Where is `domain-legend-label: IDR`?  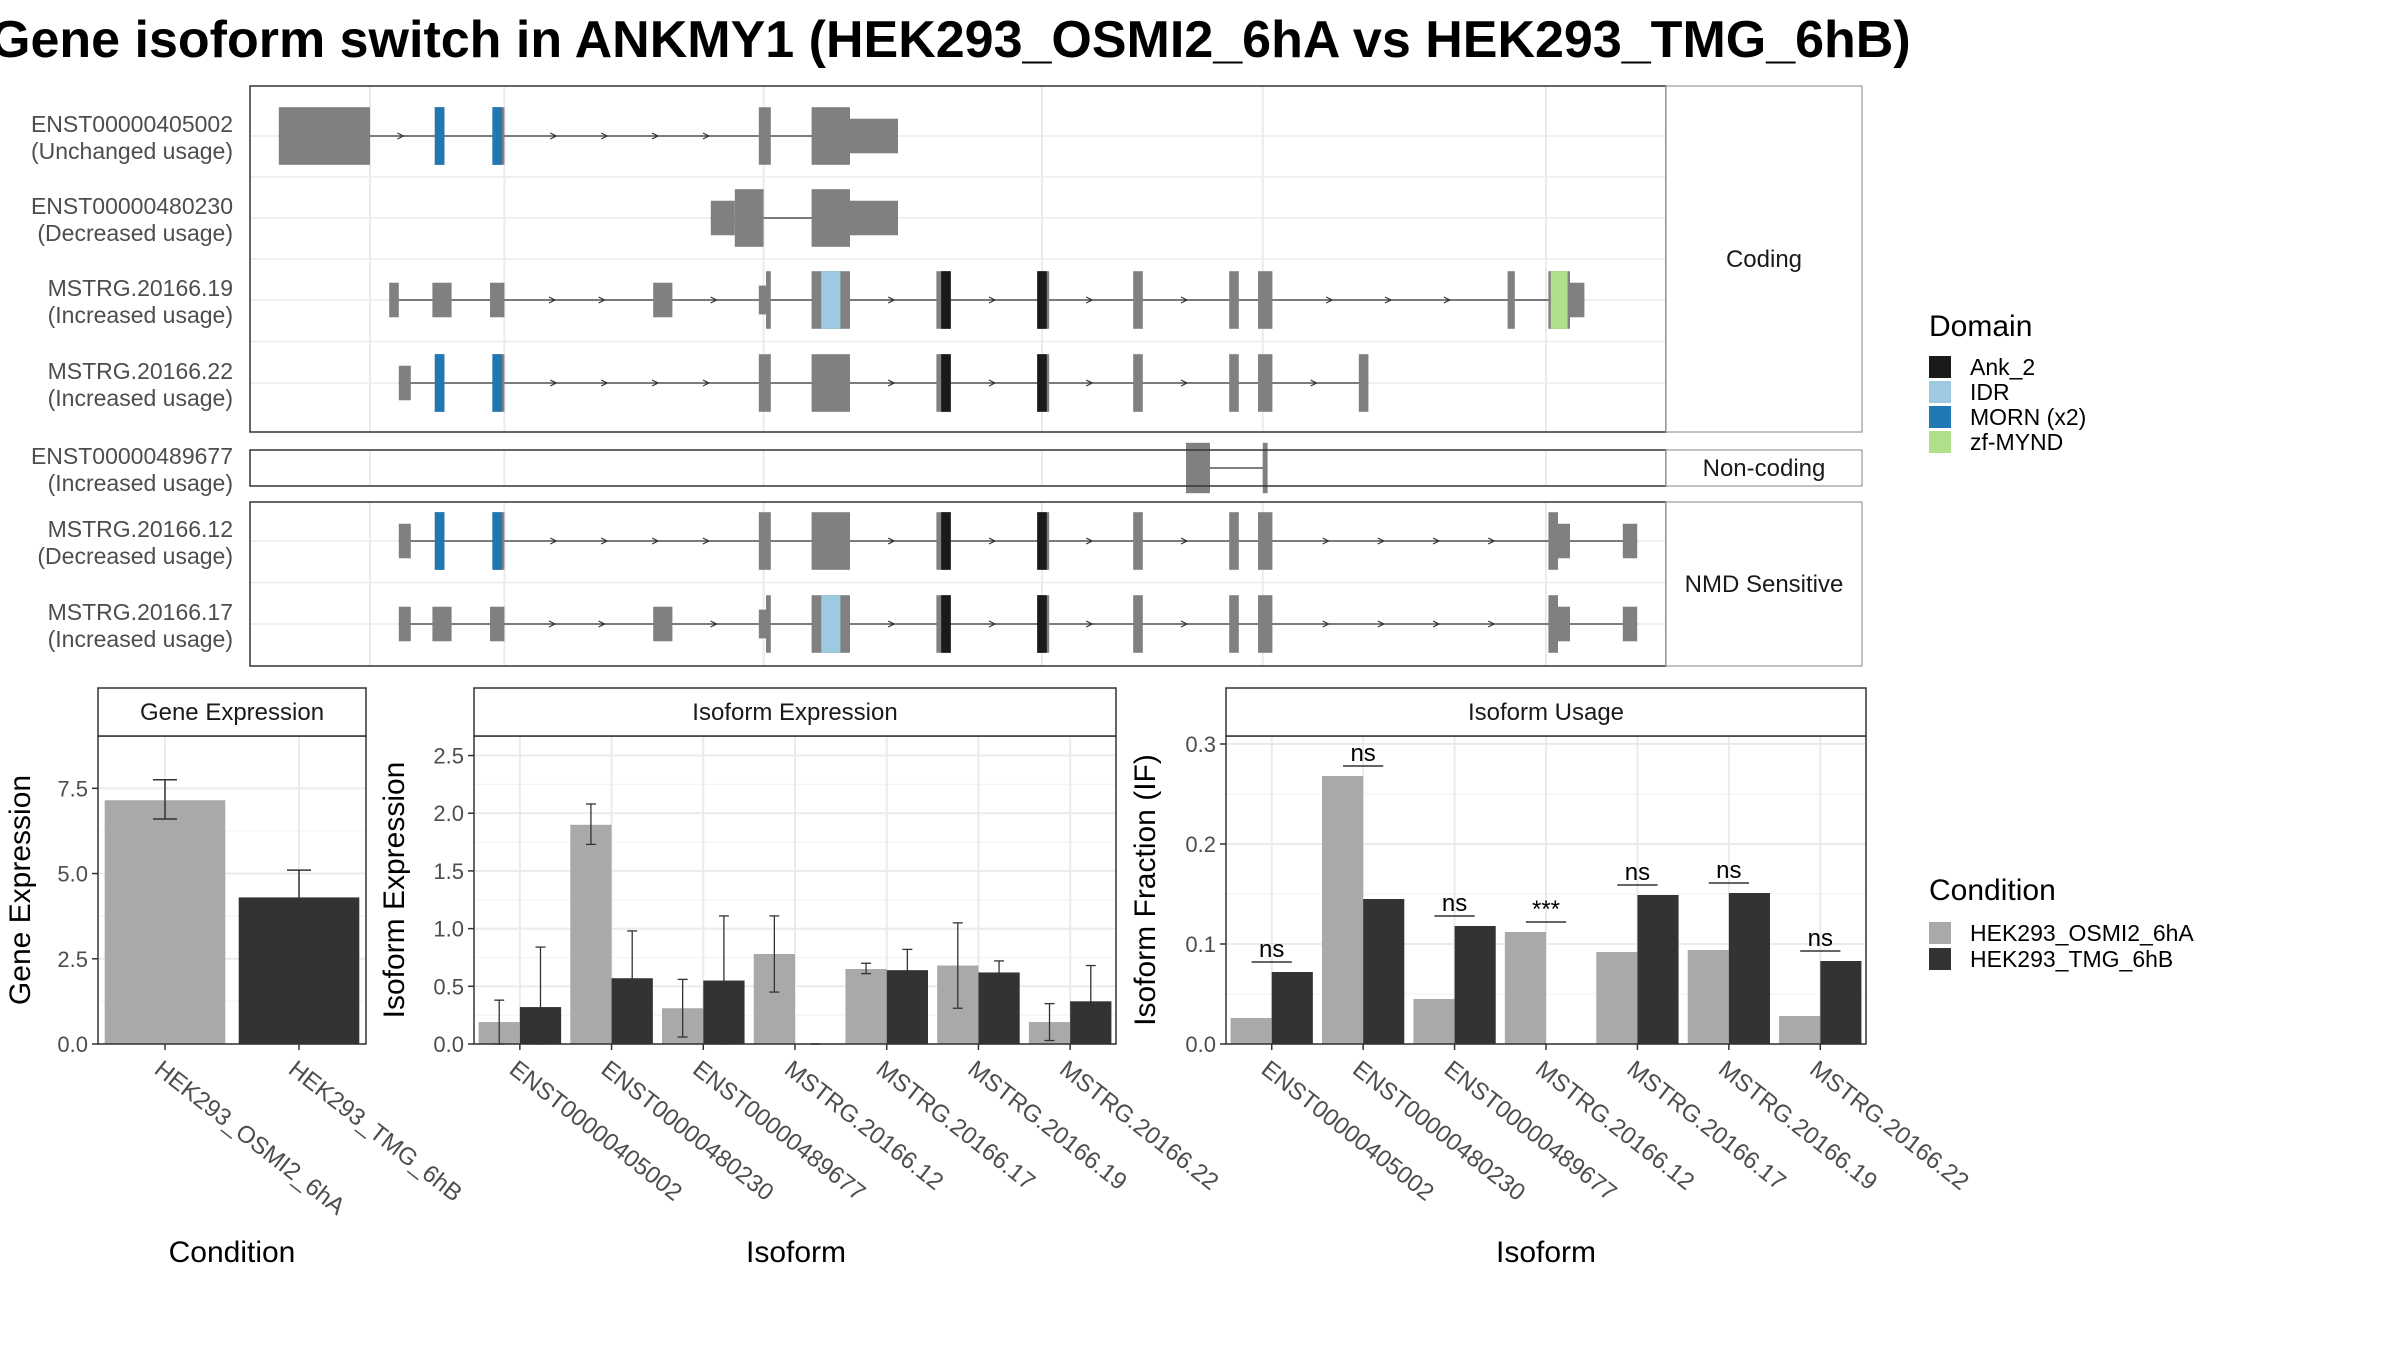 domain-legend-label: IDR is located at coordinates (1990, 392).